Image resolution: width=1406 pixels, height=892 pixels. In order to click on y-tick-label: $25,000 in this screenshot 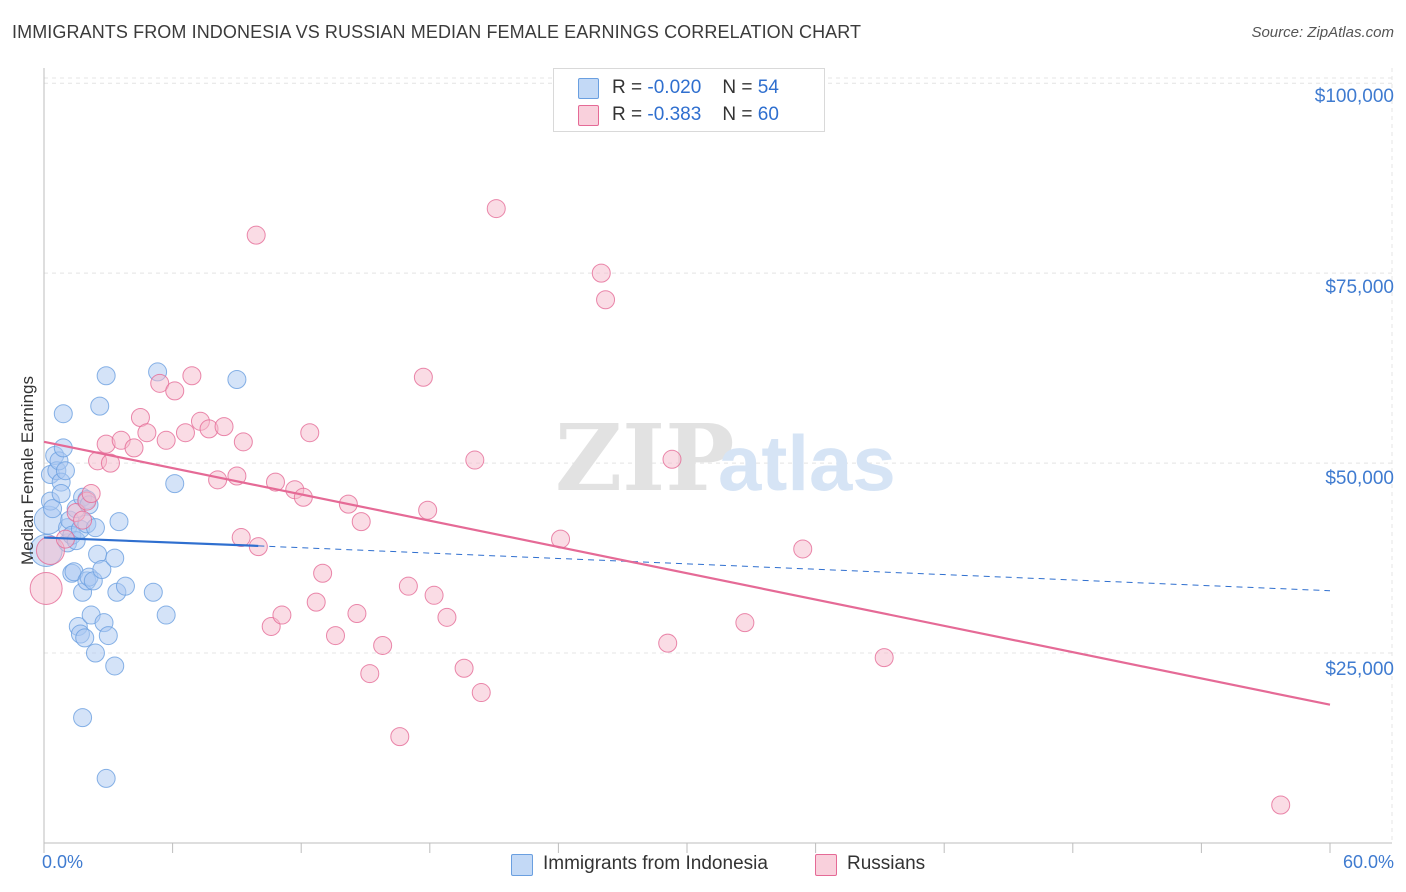, I will do `click(1359, 669)`.